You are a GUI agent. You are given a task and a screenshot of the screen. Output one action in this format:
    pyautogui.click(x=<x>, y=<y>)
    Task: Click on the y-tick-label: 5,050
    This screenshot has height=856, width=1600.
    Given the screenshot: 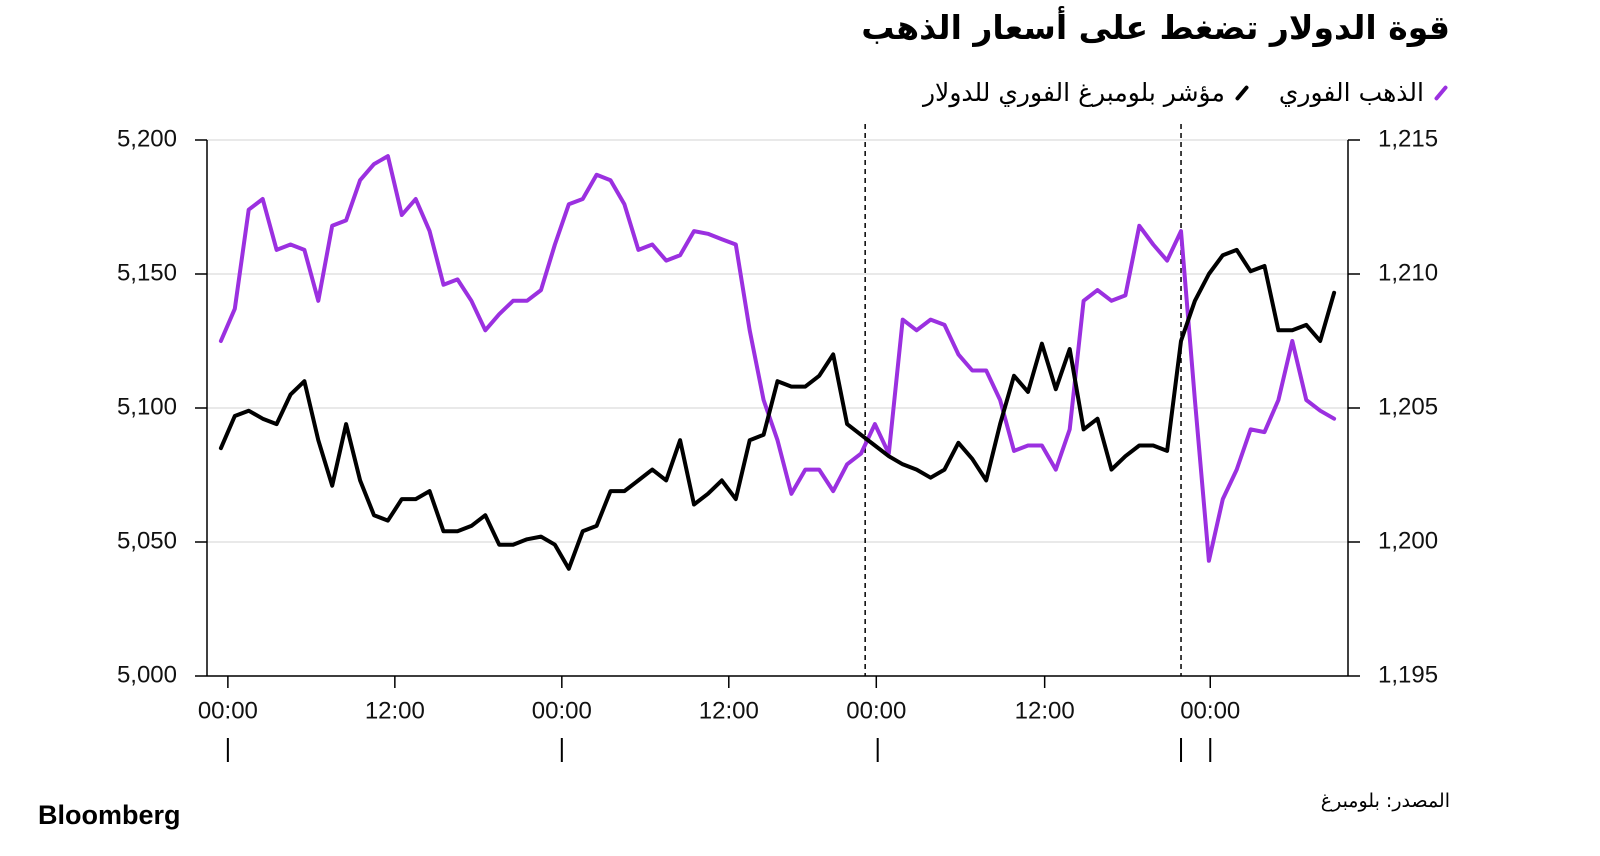 What is the action you would take?
    pyautogui.click(x=147, y=540)
    